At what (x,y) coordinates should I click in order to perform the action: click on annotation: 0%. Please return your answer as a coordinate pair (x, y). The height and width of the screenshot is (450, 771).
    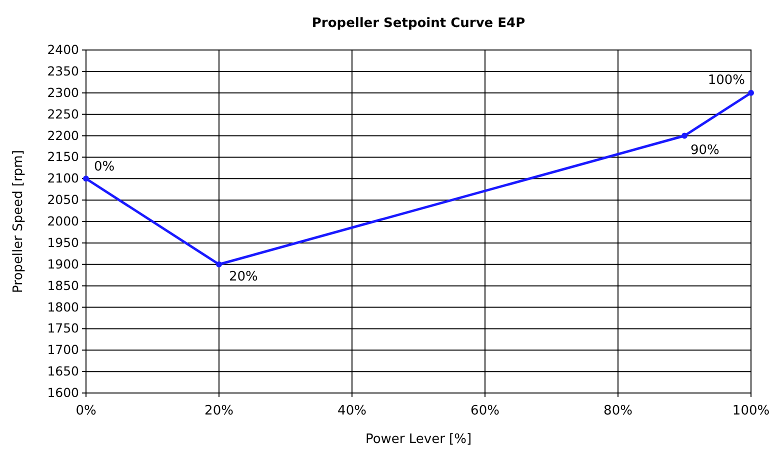
    Looking at the image, I should click on (104, 167).